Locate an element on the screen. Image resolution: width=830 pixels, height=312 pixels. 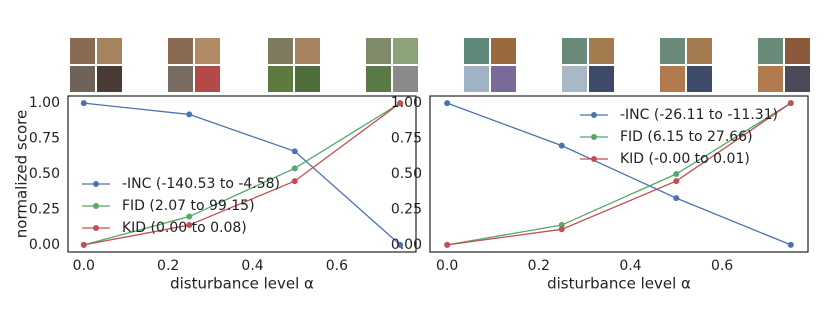
legend-label: FID (6.15 to 27.66) is located at coordinates (686, 137).